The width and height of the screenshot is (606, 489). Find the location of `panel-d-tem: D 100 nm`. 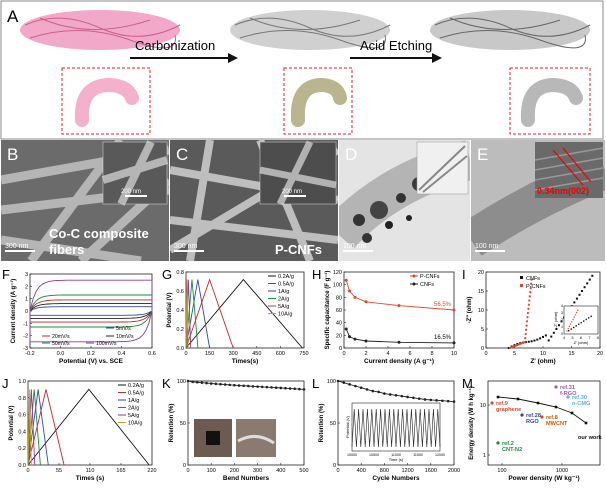

panel-d-tem: D 100 nm is located at coordinates (404, 200).